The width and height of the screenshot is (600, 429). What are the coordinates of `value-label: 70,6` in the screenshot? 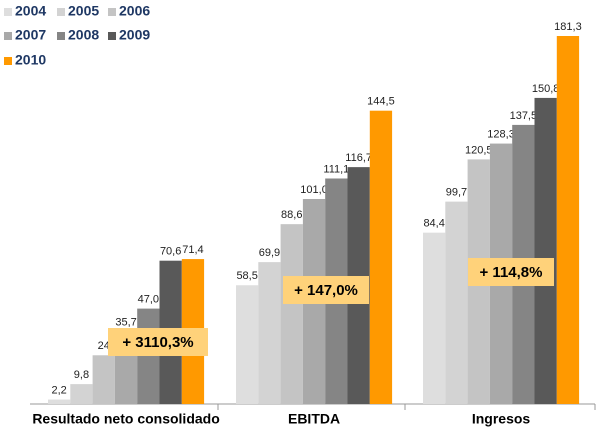 It's located at (170, 252).